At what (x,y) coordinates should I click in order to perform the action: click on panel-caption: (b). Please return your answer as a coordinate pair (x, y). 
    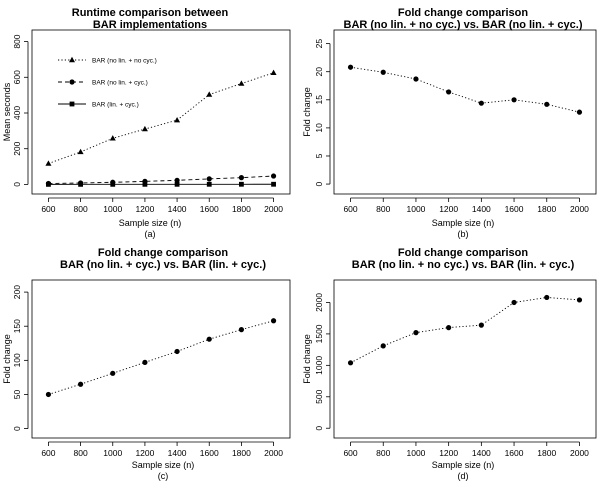
    Looking at the image, I should click on (463, 234).